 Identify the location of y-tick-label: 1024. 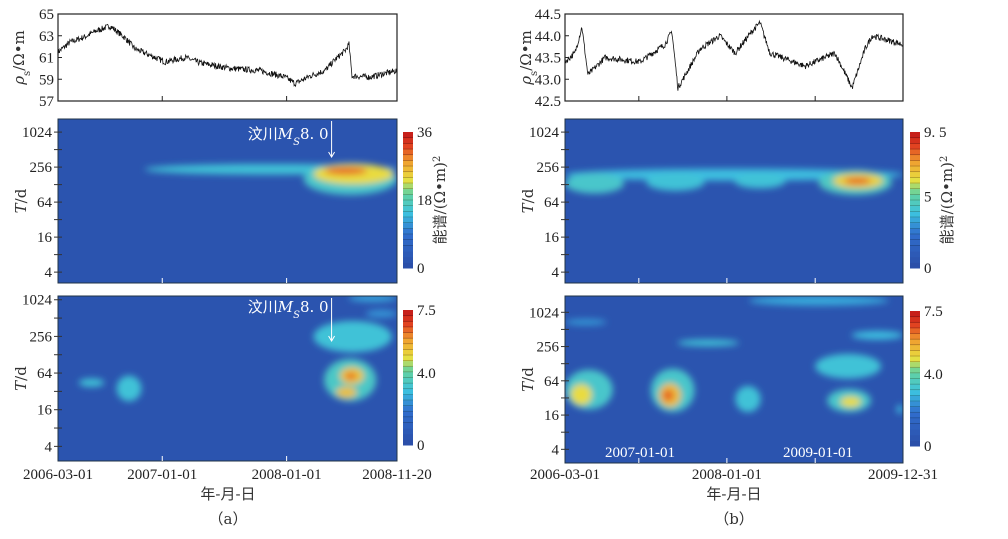
(37, 133).